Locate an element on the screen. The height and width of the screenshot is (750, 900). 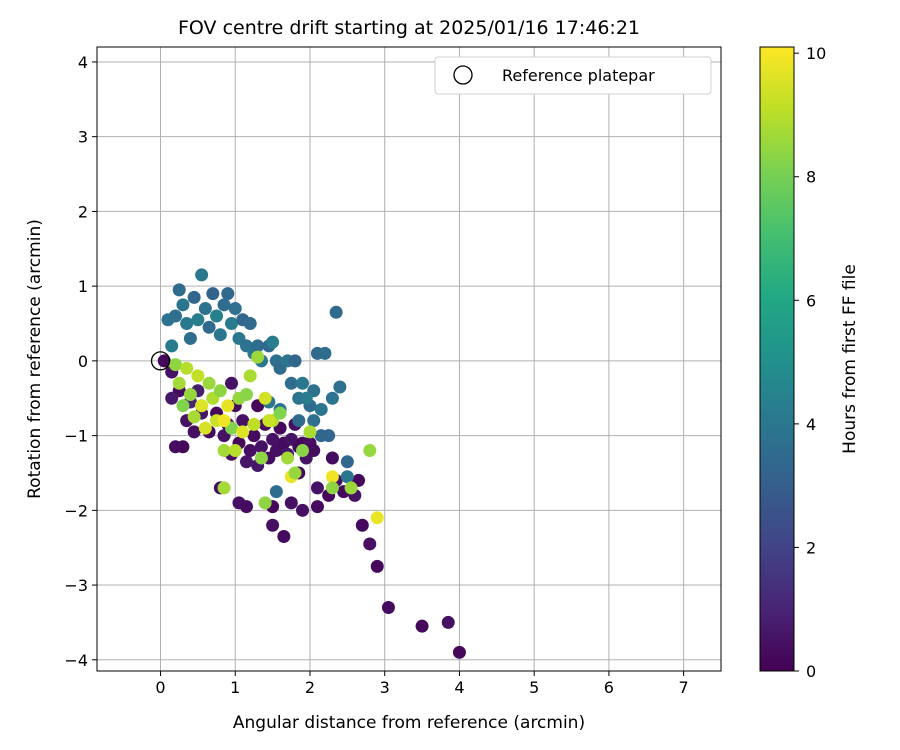
y-tick-label: −2 is located at coordinates (76, 510).